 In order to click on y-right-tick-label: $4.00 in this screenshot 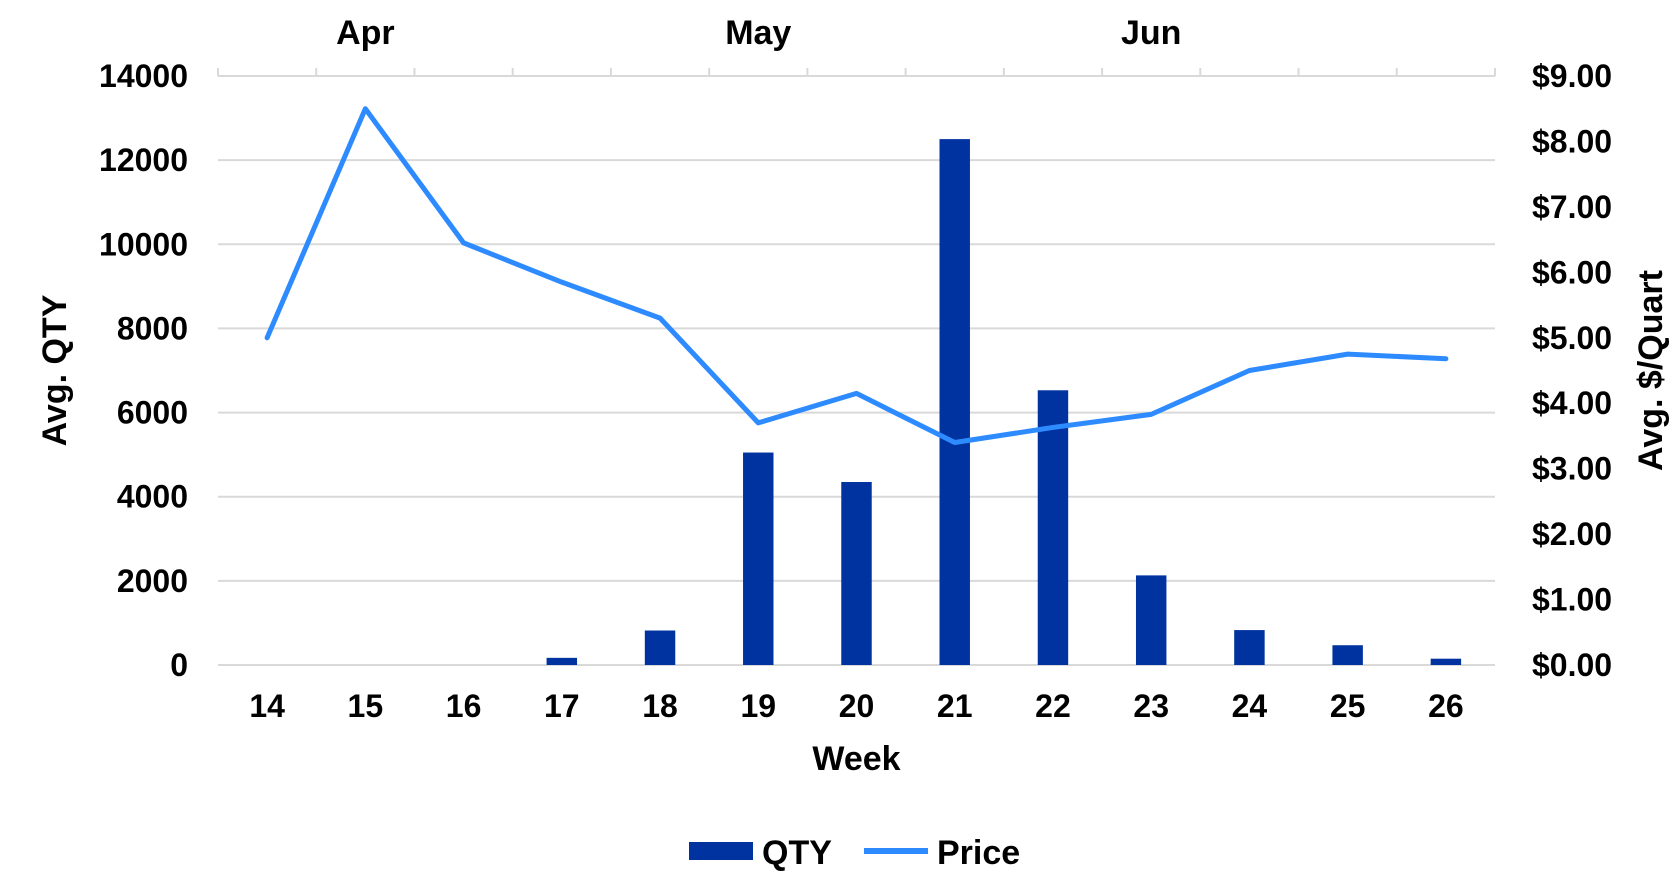, I will do `click(1572, 403)`.